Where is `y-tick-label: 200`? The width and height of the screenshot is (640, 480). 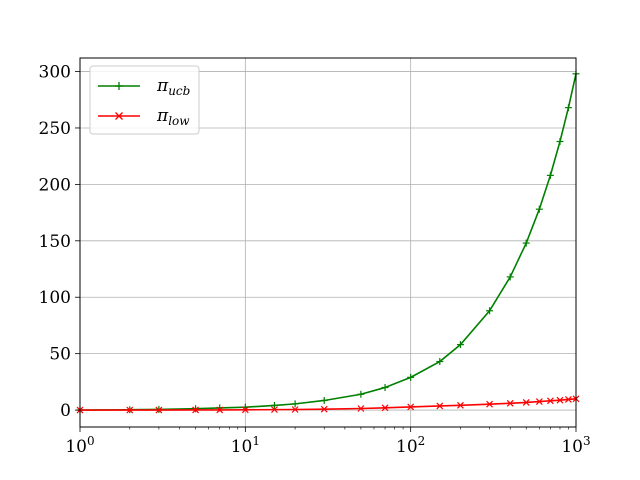
y-tick-label: 200 is located at coordinates (55, 185).